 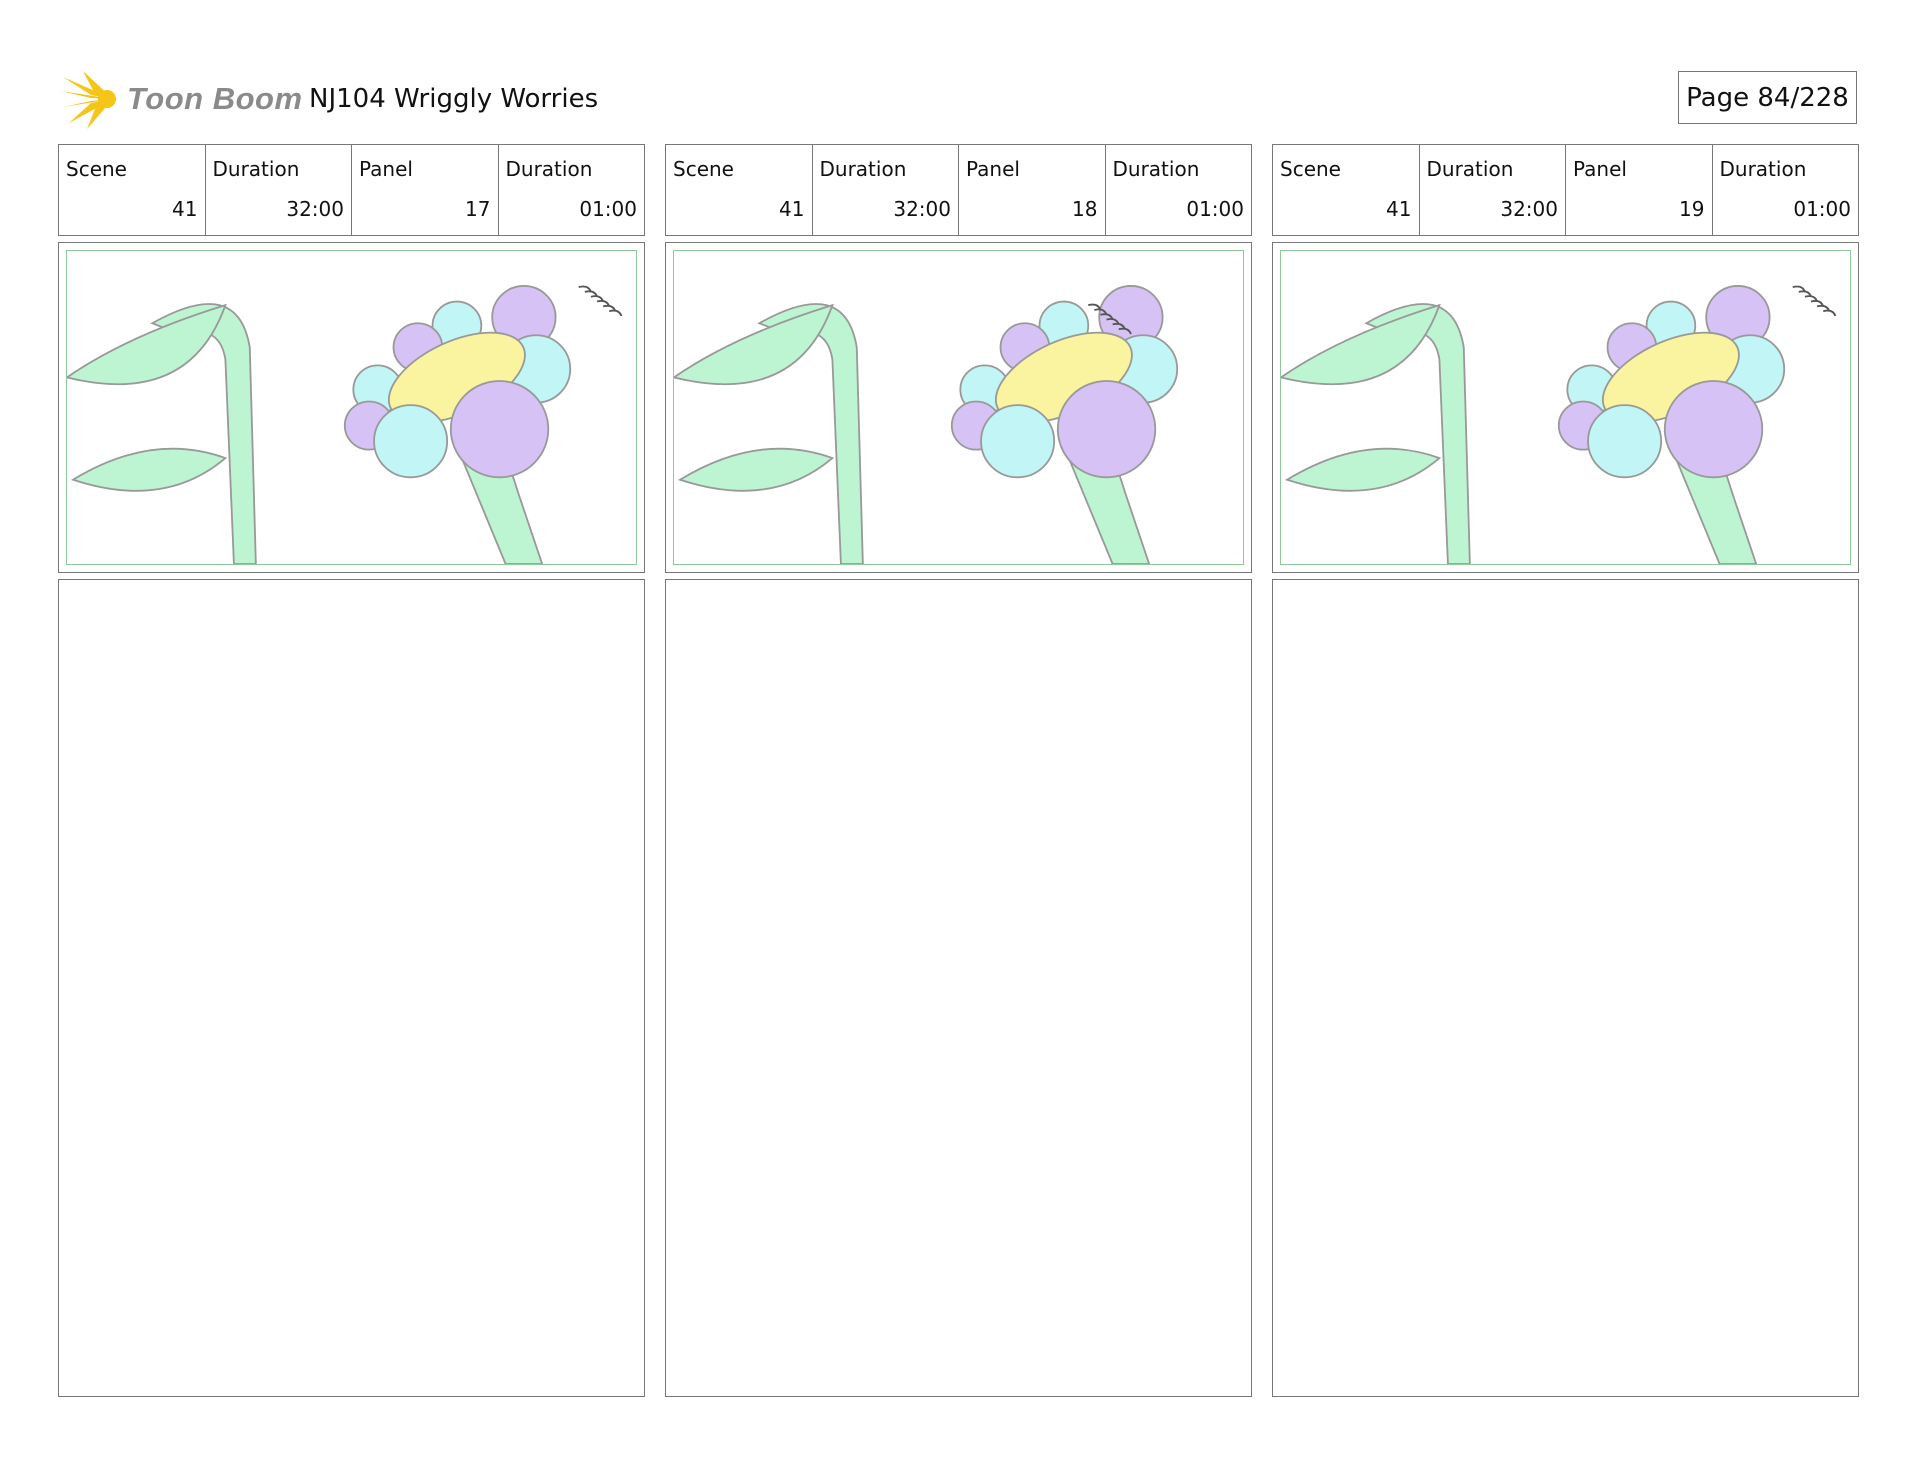 I want to click on panel-value: 17, so click(x=478, y=209).